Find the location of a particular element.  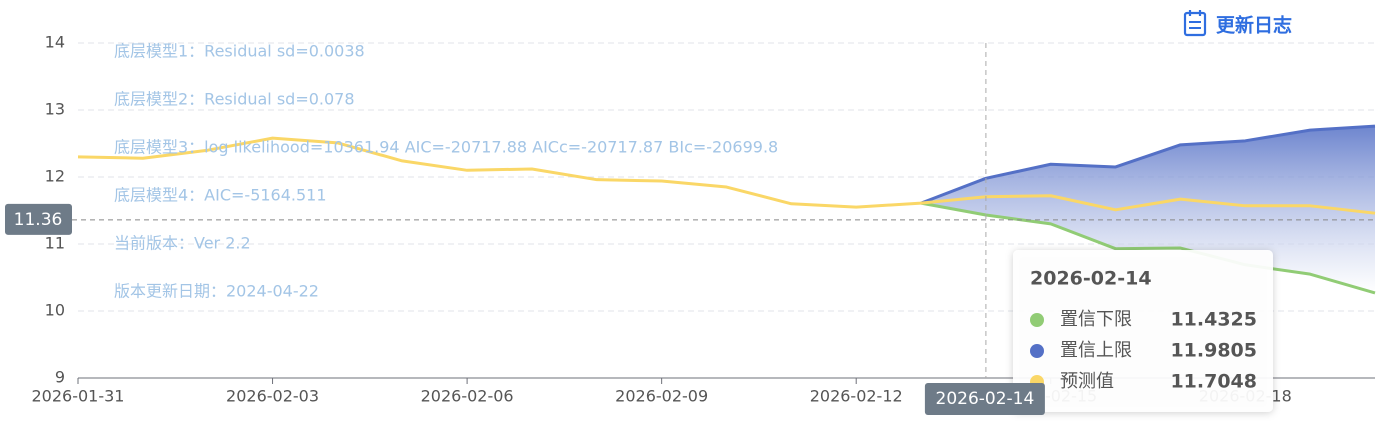

x-pointer-label: 2026-02-14 is located at coordinates (985, 399).